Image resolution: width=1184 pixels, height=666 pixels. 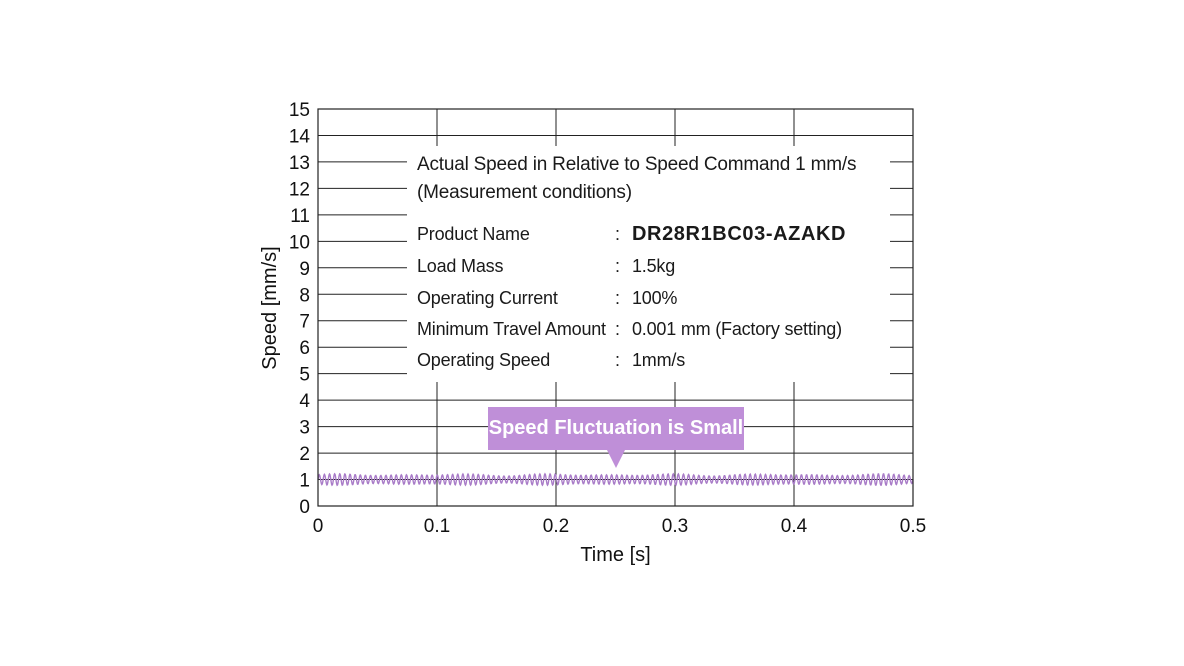 What do you see at coordinates (304, 269) in the screenshot?
I see `y-tick-label: 9` at bounding box center [304, 269].